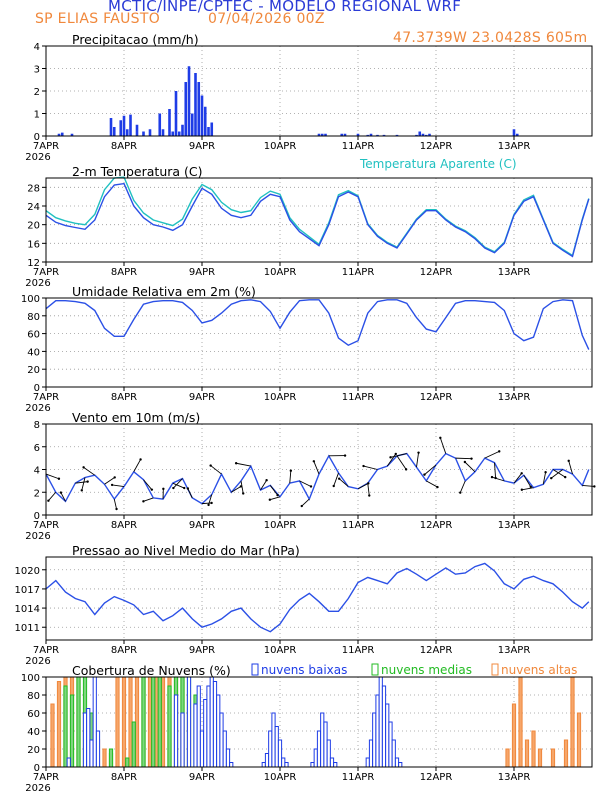  What do you see at coordinates (317, 324) in the screenshot?
I see `series-line` at bounding box center [317, 324].